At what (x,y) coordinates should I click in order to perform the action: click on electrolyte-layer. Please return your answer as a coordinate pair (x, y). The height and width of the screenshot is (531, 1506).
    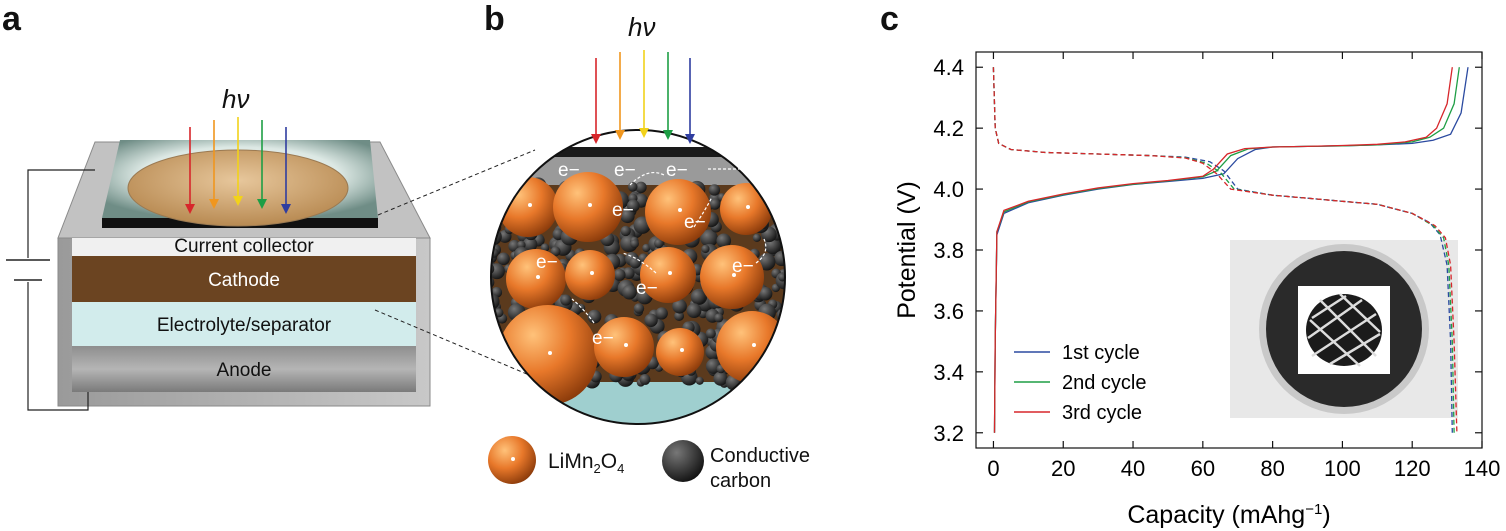
    Looking at the image, I should click on (244, 324).